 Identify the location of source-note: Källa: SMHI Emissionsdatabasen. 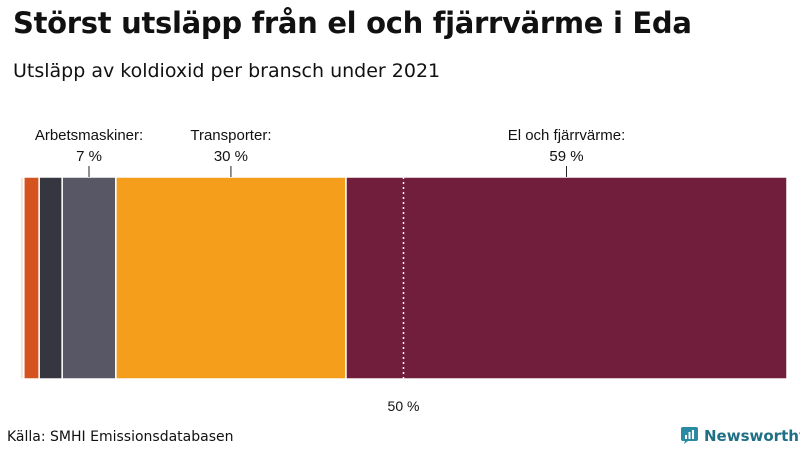
(120, 437).